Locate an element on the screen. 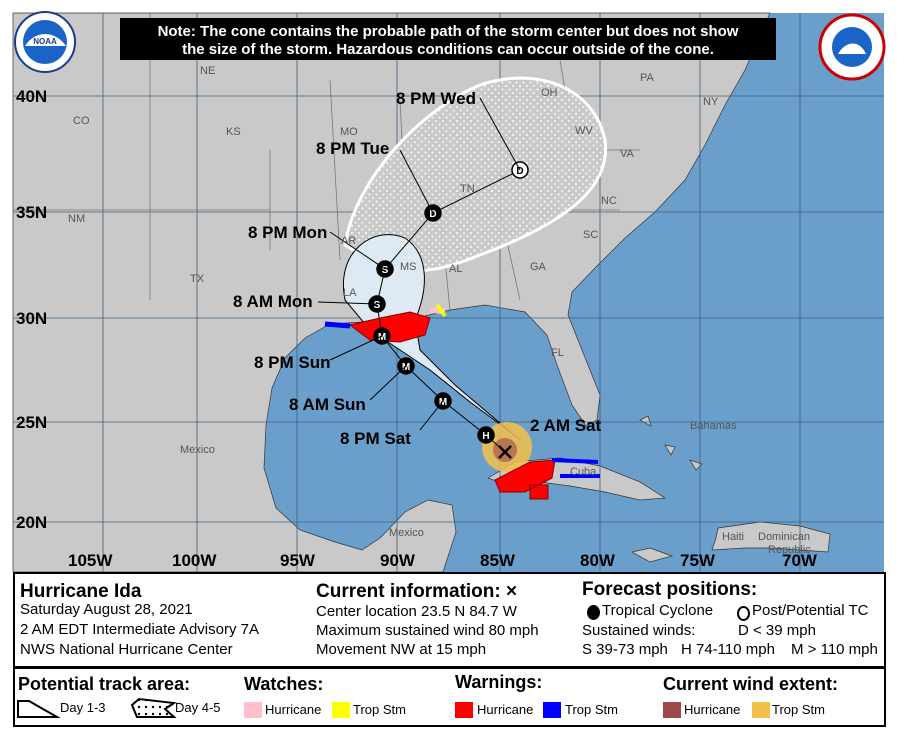  place-label: OH is located at coordinates (549, 93).